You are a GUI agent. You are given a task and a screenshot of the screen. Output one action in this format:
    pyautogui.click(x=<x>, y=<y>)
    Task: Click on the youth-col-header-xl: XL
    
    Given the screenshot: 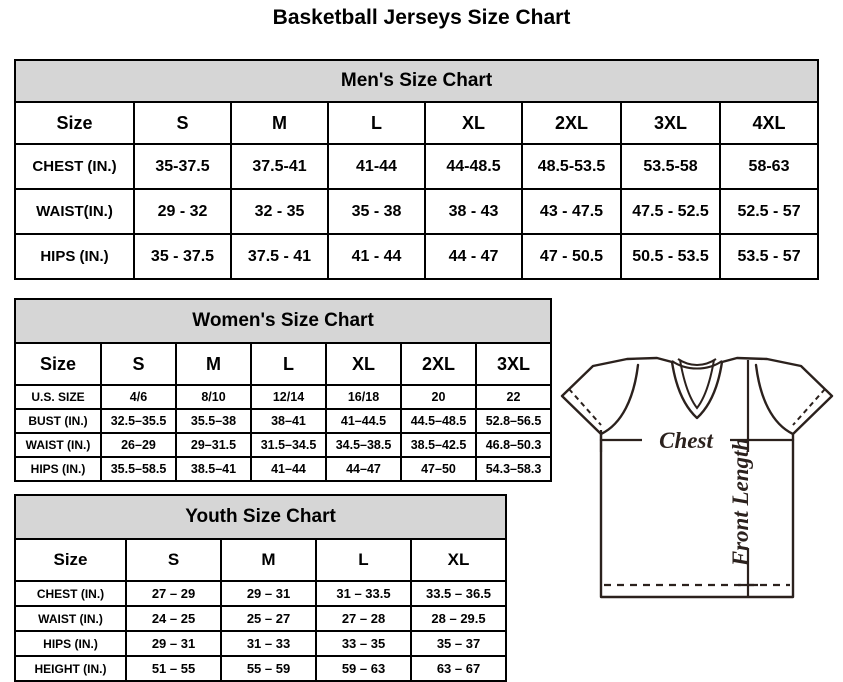 What is the action you would take?
    pyautogui.click(x=458, y=560)
    